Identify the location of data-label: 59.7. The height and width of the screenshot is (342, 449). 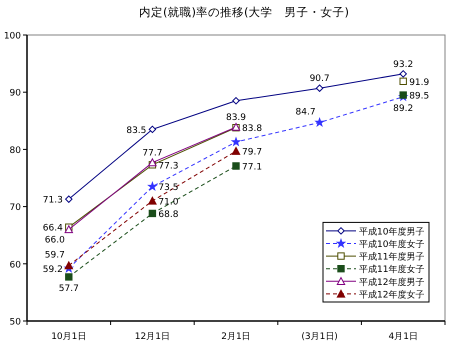
(54, 255).